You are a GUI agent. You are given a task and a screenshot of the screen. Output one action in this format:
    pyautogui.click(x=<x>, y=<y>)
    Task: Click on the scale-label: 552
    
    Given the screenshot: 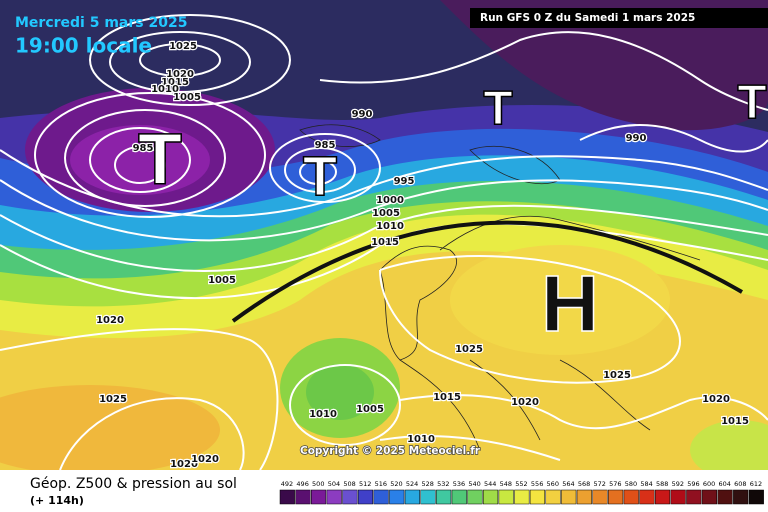 What is the action you would take?
    pyautogui.click(x=521, y=484)
    